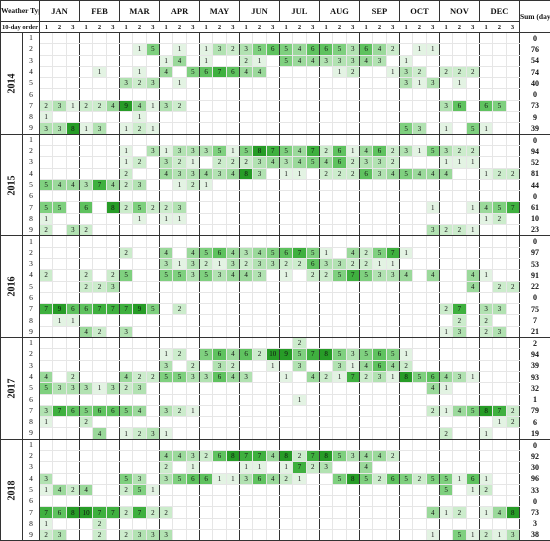 This screenshot has width=550, height=541. What do you see at coordinates (219, 150) in the screenshot?
I see `dekad-count-cell: 5` at bounding box center [219, 150].